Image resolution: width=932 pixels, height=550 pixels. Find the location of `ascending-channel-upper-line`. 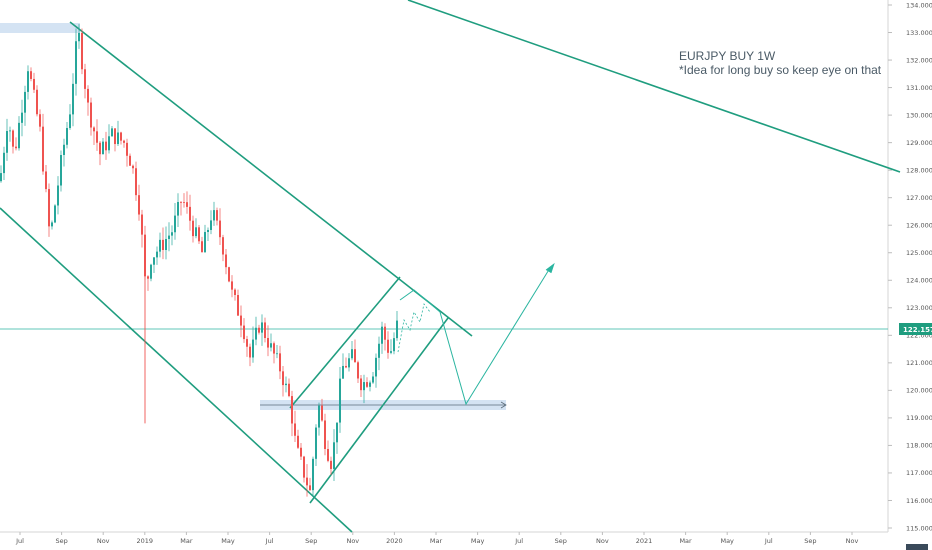

ascending-channel-upper-line is located at coordinates (345, 342).